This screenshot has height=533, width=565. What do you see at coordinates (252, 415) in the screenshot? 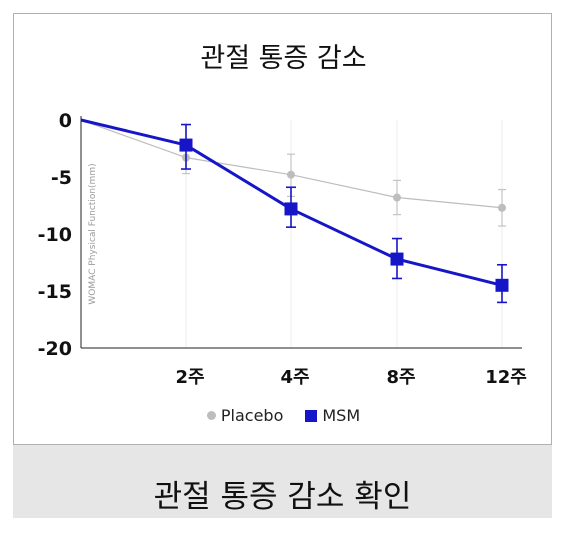
I see `legend-label-placebo: Placebo` at bounding box center [252, 415].